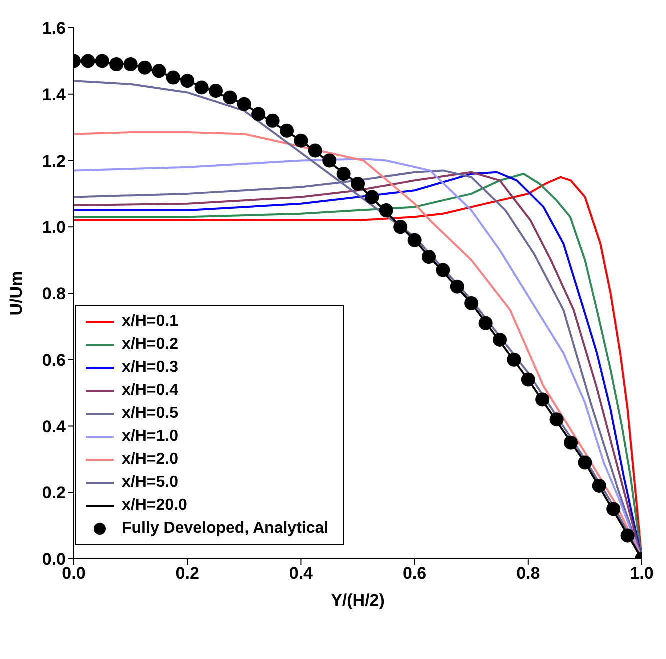  What do you see at coordinates (54, 94) in the screenshot?
I see `y-tick-label: 1.4` at bounding box center [54, 94].